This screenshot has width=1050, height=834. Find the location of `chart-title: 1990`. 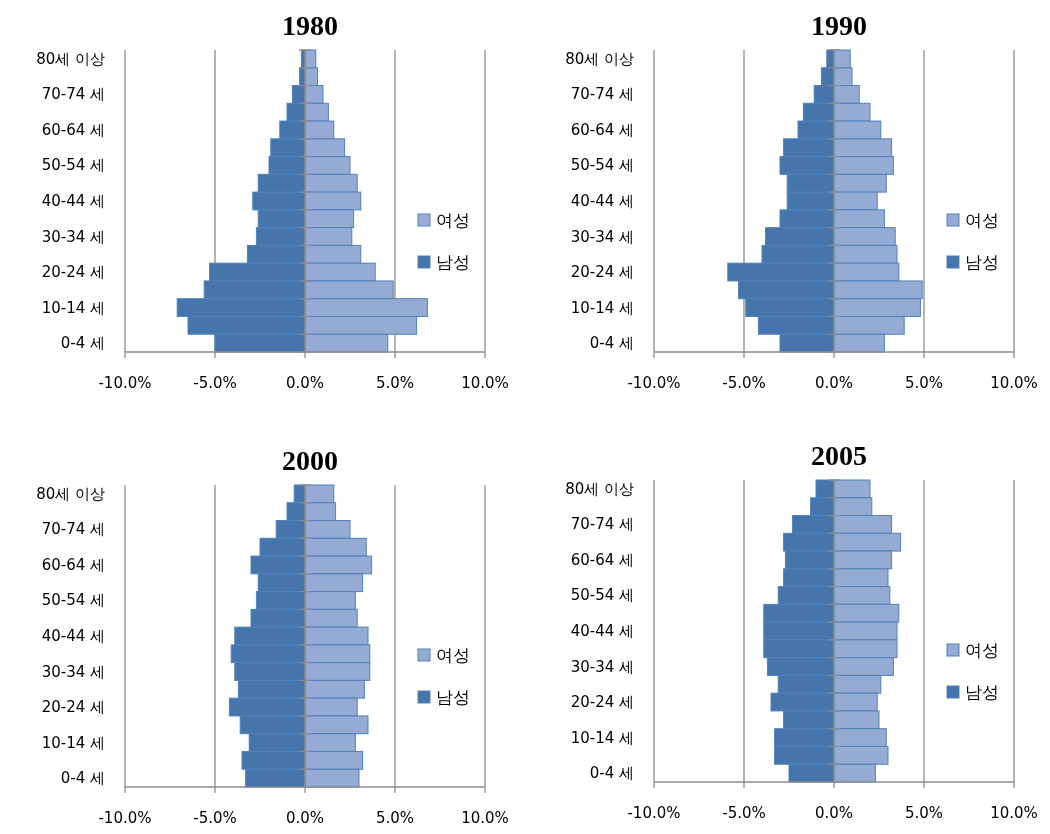

chart-title: 1990 is located at coordinates (839, 25).